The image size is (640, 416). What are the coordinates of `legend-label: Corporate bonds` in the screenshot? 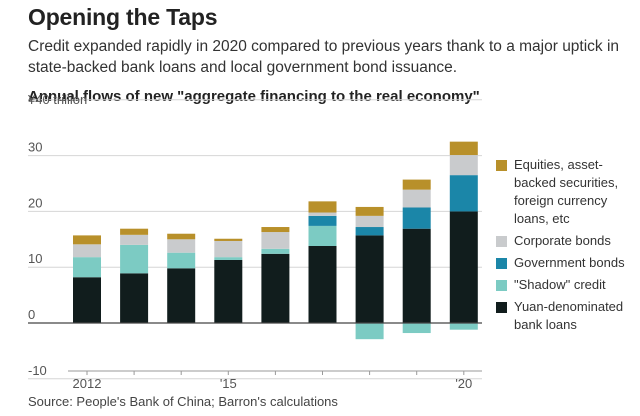 It's located at (562, 240).